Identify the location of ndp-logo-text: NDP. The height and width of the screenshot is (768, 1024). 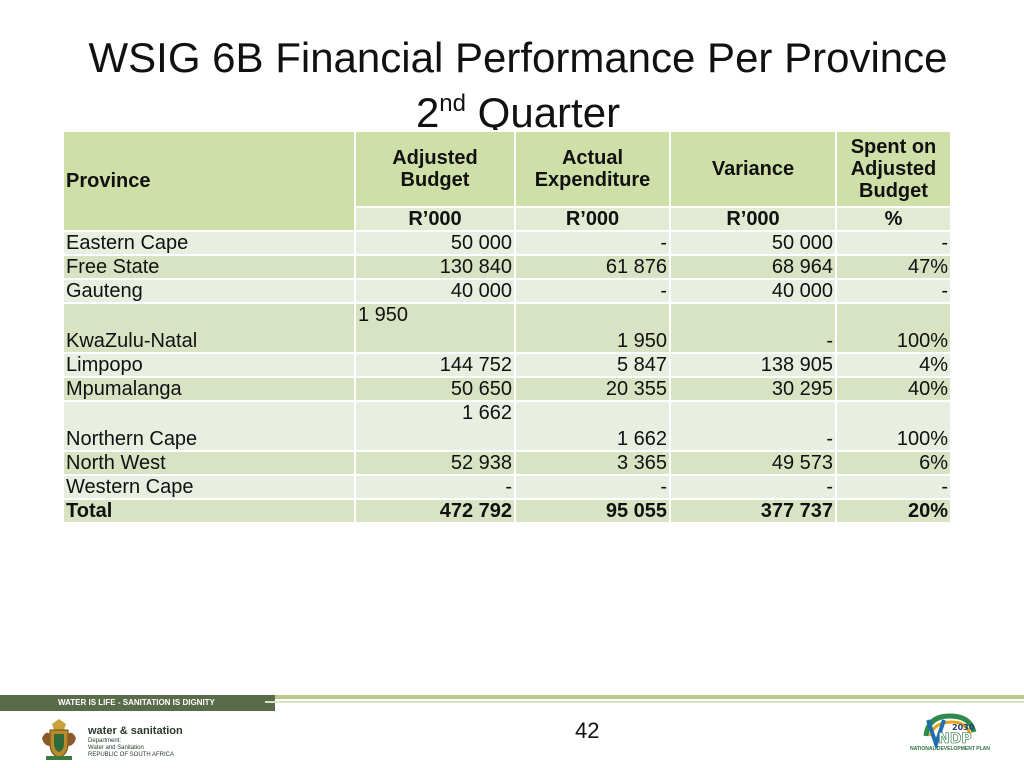
(955, 739).